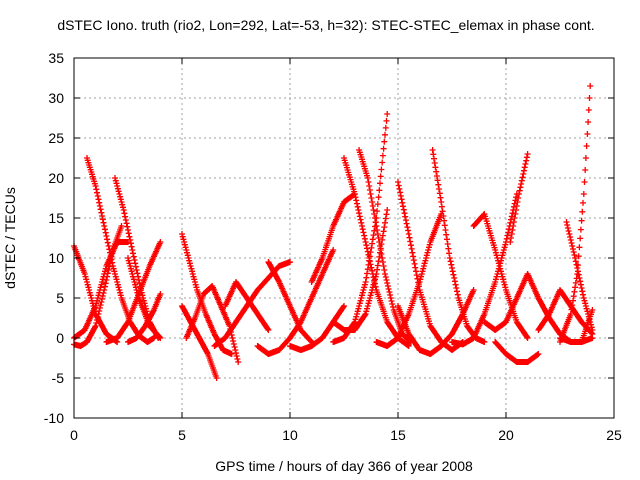 Image resolution: width=640 pixels, height=480 pixels. I want to click on y-tick-label: 0, so click(60, 338).